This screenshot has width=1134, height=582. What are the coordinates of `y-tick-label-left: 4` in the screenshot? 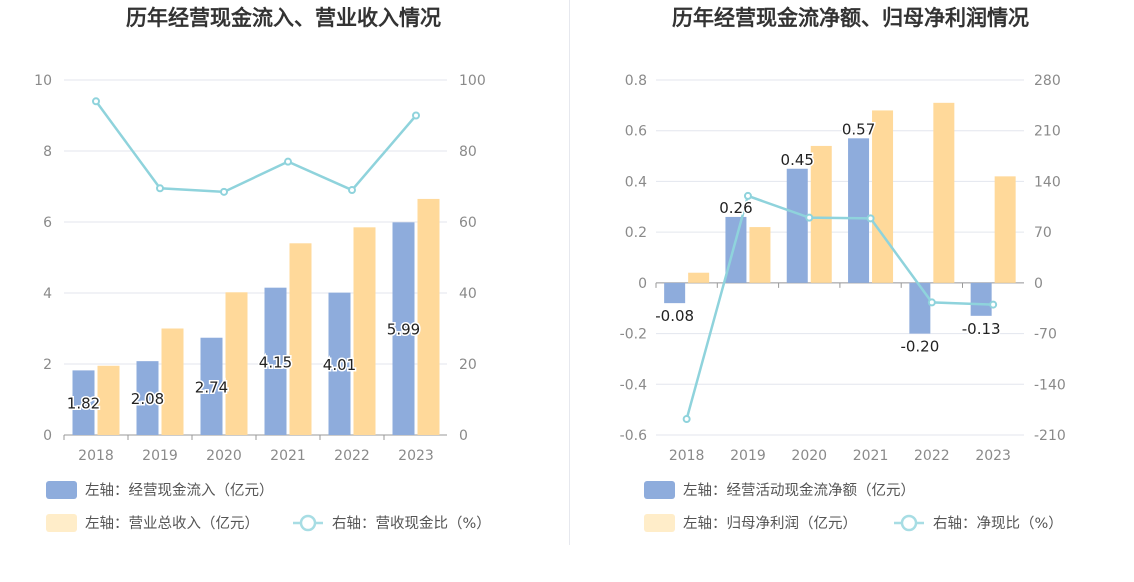 It's located at (47, 294).